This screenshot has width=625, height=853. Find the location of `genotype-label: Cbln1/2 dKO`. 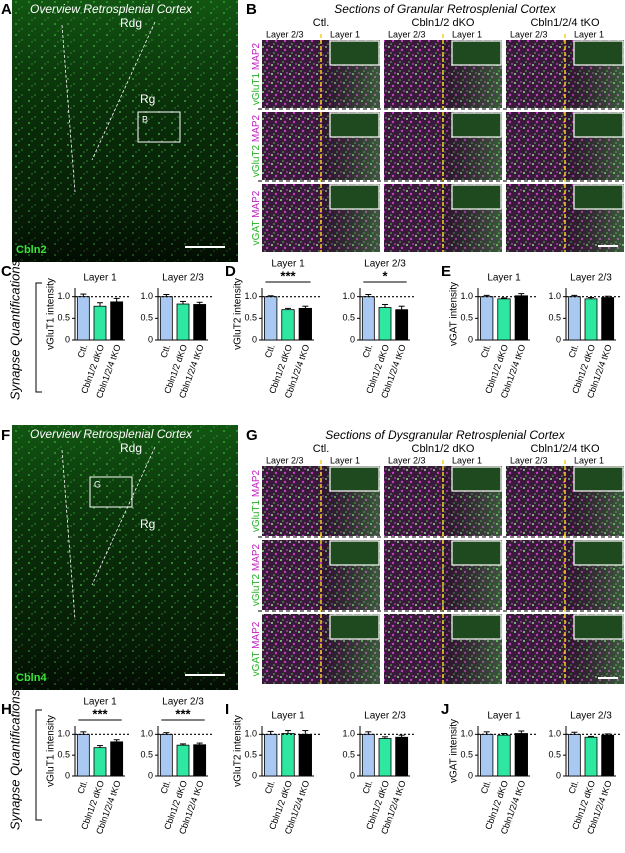

genotype-label: Cbln1/2 dKO is located at coordinates (443, 23).